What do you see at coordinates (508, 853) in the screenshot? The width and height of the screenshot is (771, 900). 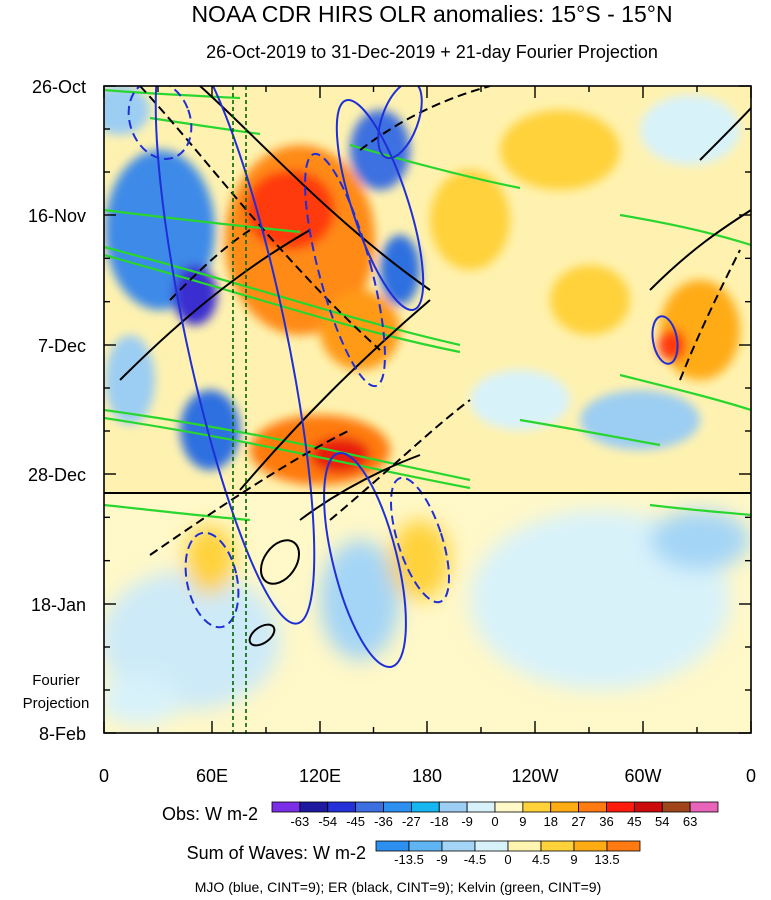 I see `waves-colorbar: -13.5 -9 -4.5 0 4.5 9 13.5` at bounding box center [508, 853].